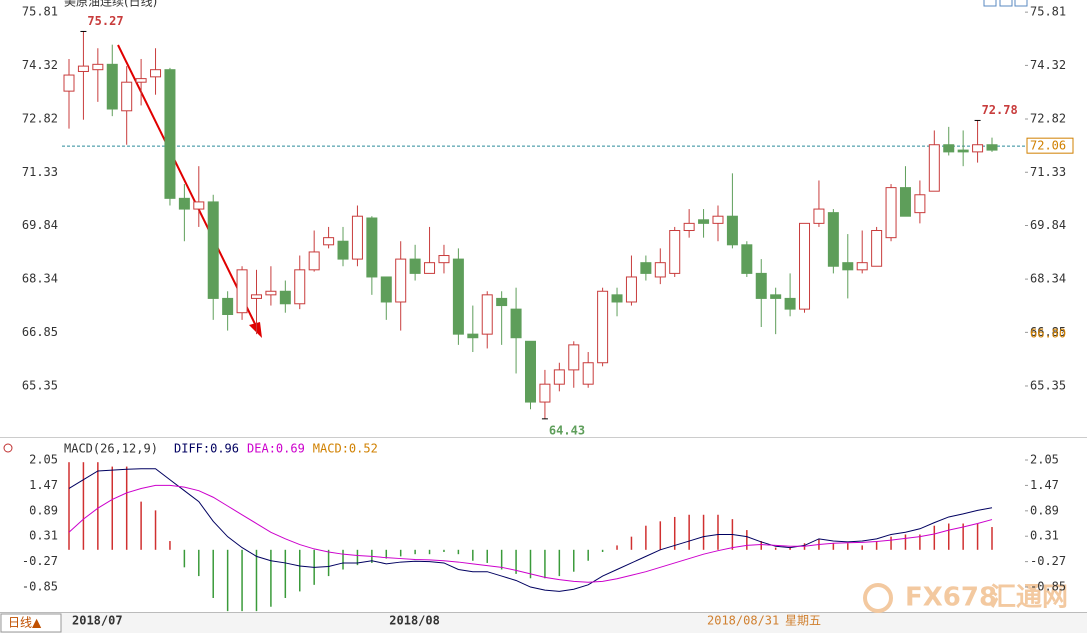  Describe the element at coordinates (327, 449) in the screenshot. I see `legend-name: MACD` at that location.